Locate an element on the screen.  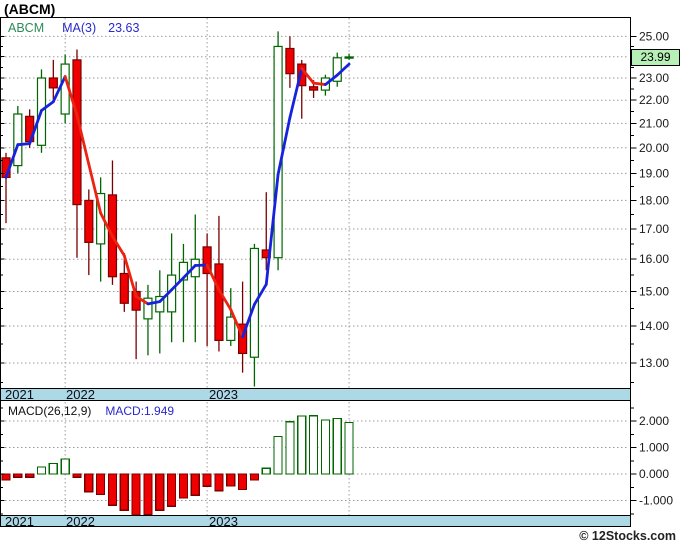
price-year-label-2023: 2023 is located at coordinates (223, 394).